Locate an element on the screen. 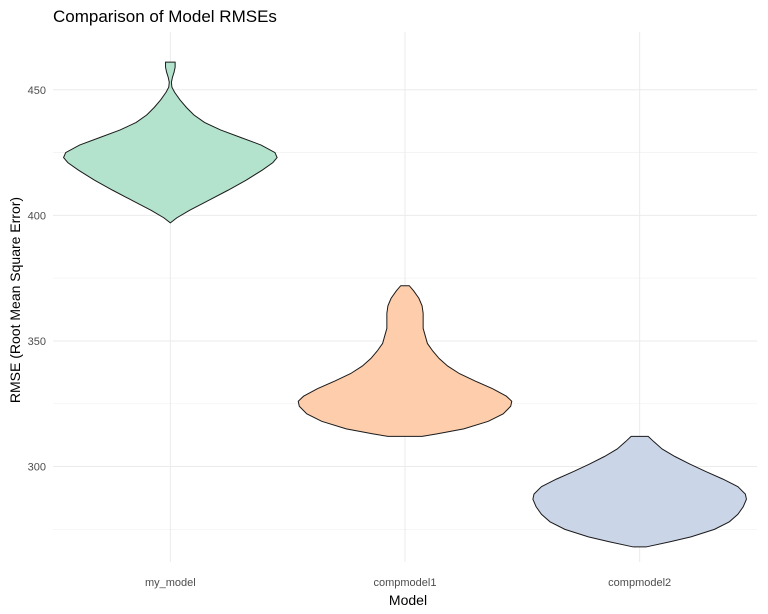 This screenshot has height=614, width=768. violin-compmodel2 is located at coordinates (639, 491).